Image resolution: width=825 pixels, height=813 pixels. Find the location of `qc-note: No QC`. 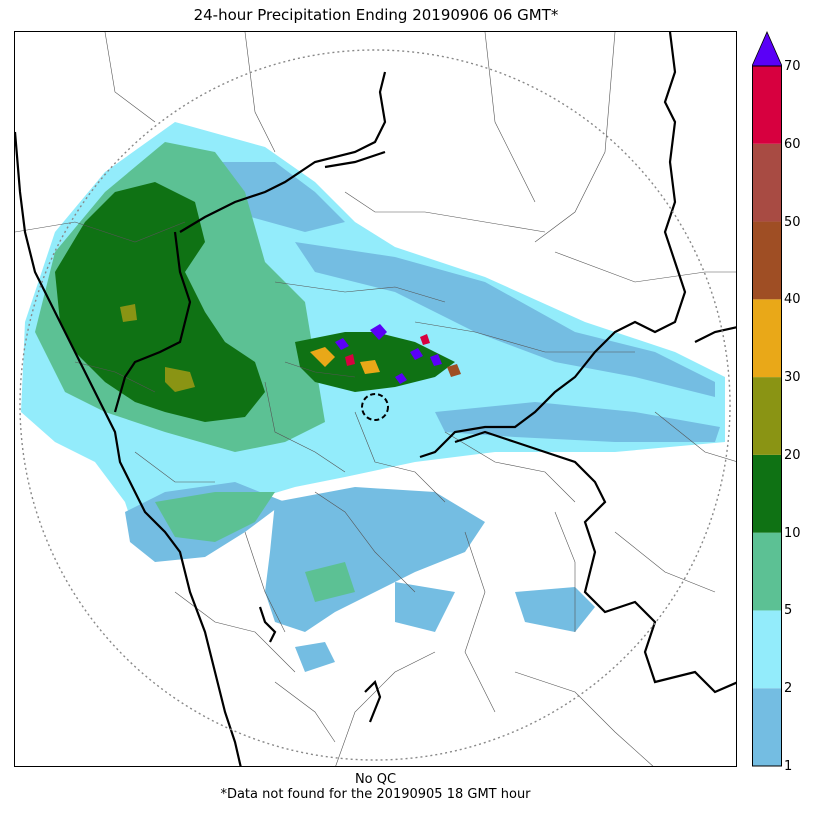

qc-note: No QC is located at coordinates (375, 779).